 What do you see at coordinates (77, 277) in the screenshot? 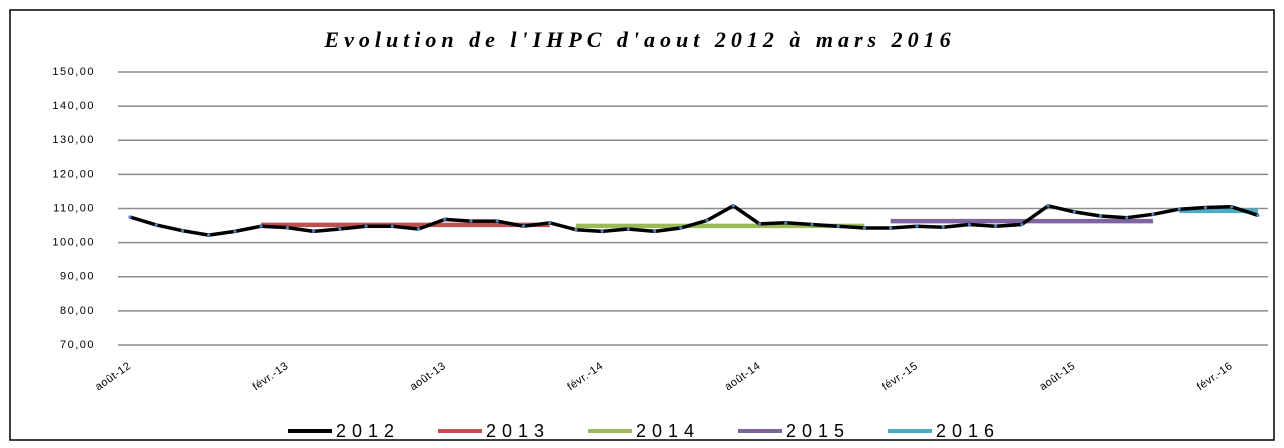
I see `y-tick-label: 90,00` at bounding box center [77, 277].